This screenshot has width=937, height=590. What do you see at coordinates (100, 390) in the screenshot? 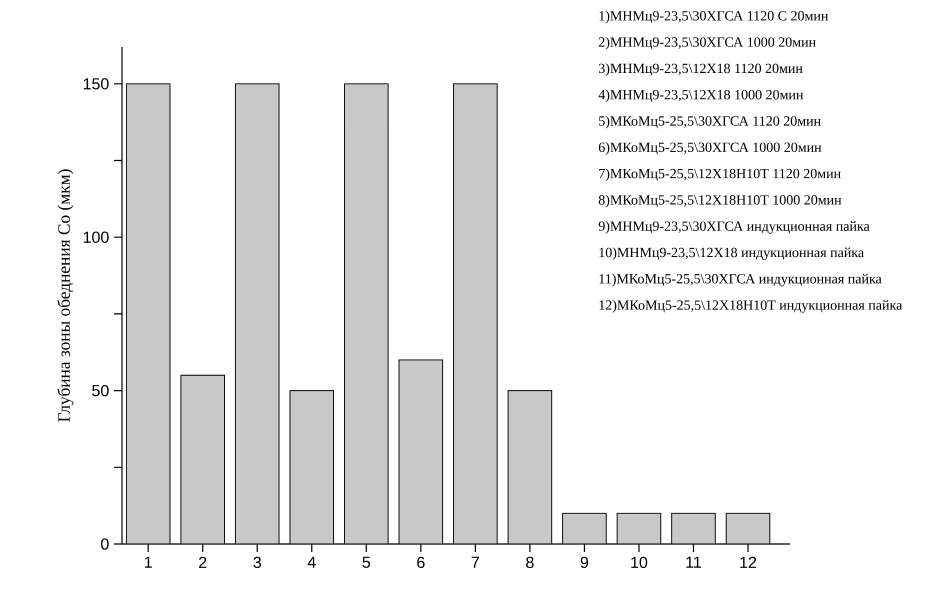
I see `y-tick-label: 50` at bounding box center [100, 390].